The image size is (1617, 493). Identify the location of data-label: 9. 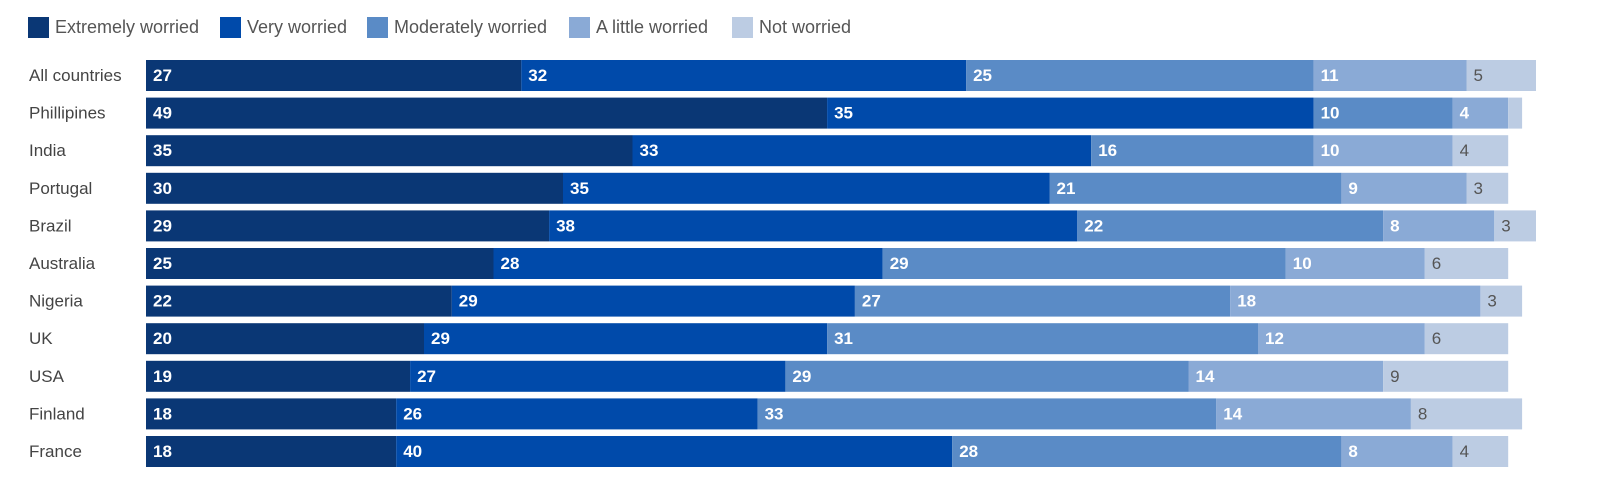
(1352, 188).